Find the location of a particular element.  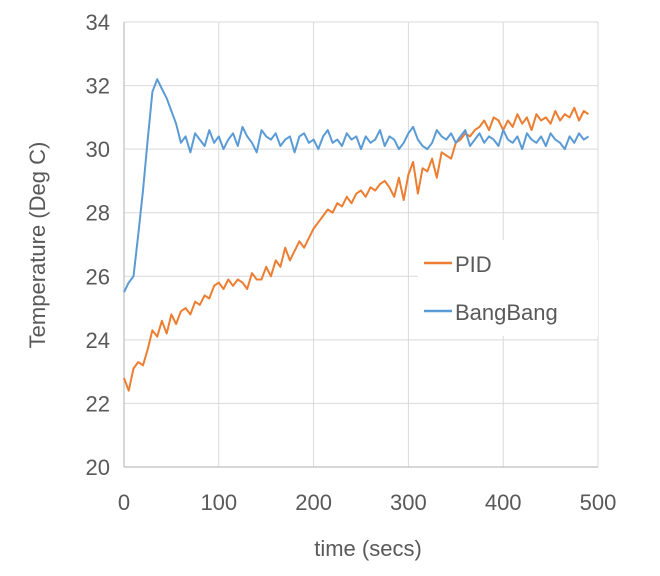

y-axis-label: Temperature (Deg C) is located at coordinates (37, 245).